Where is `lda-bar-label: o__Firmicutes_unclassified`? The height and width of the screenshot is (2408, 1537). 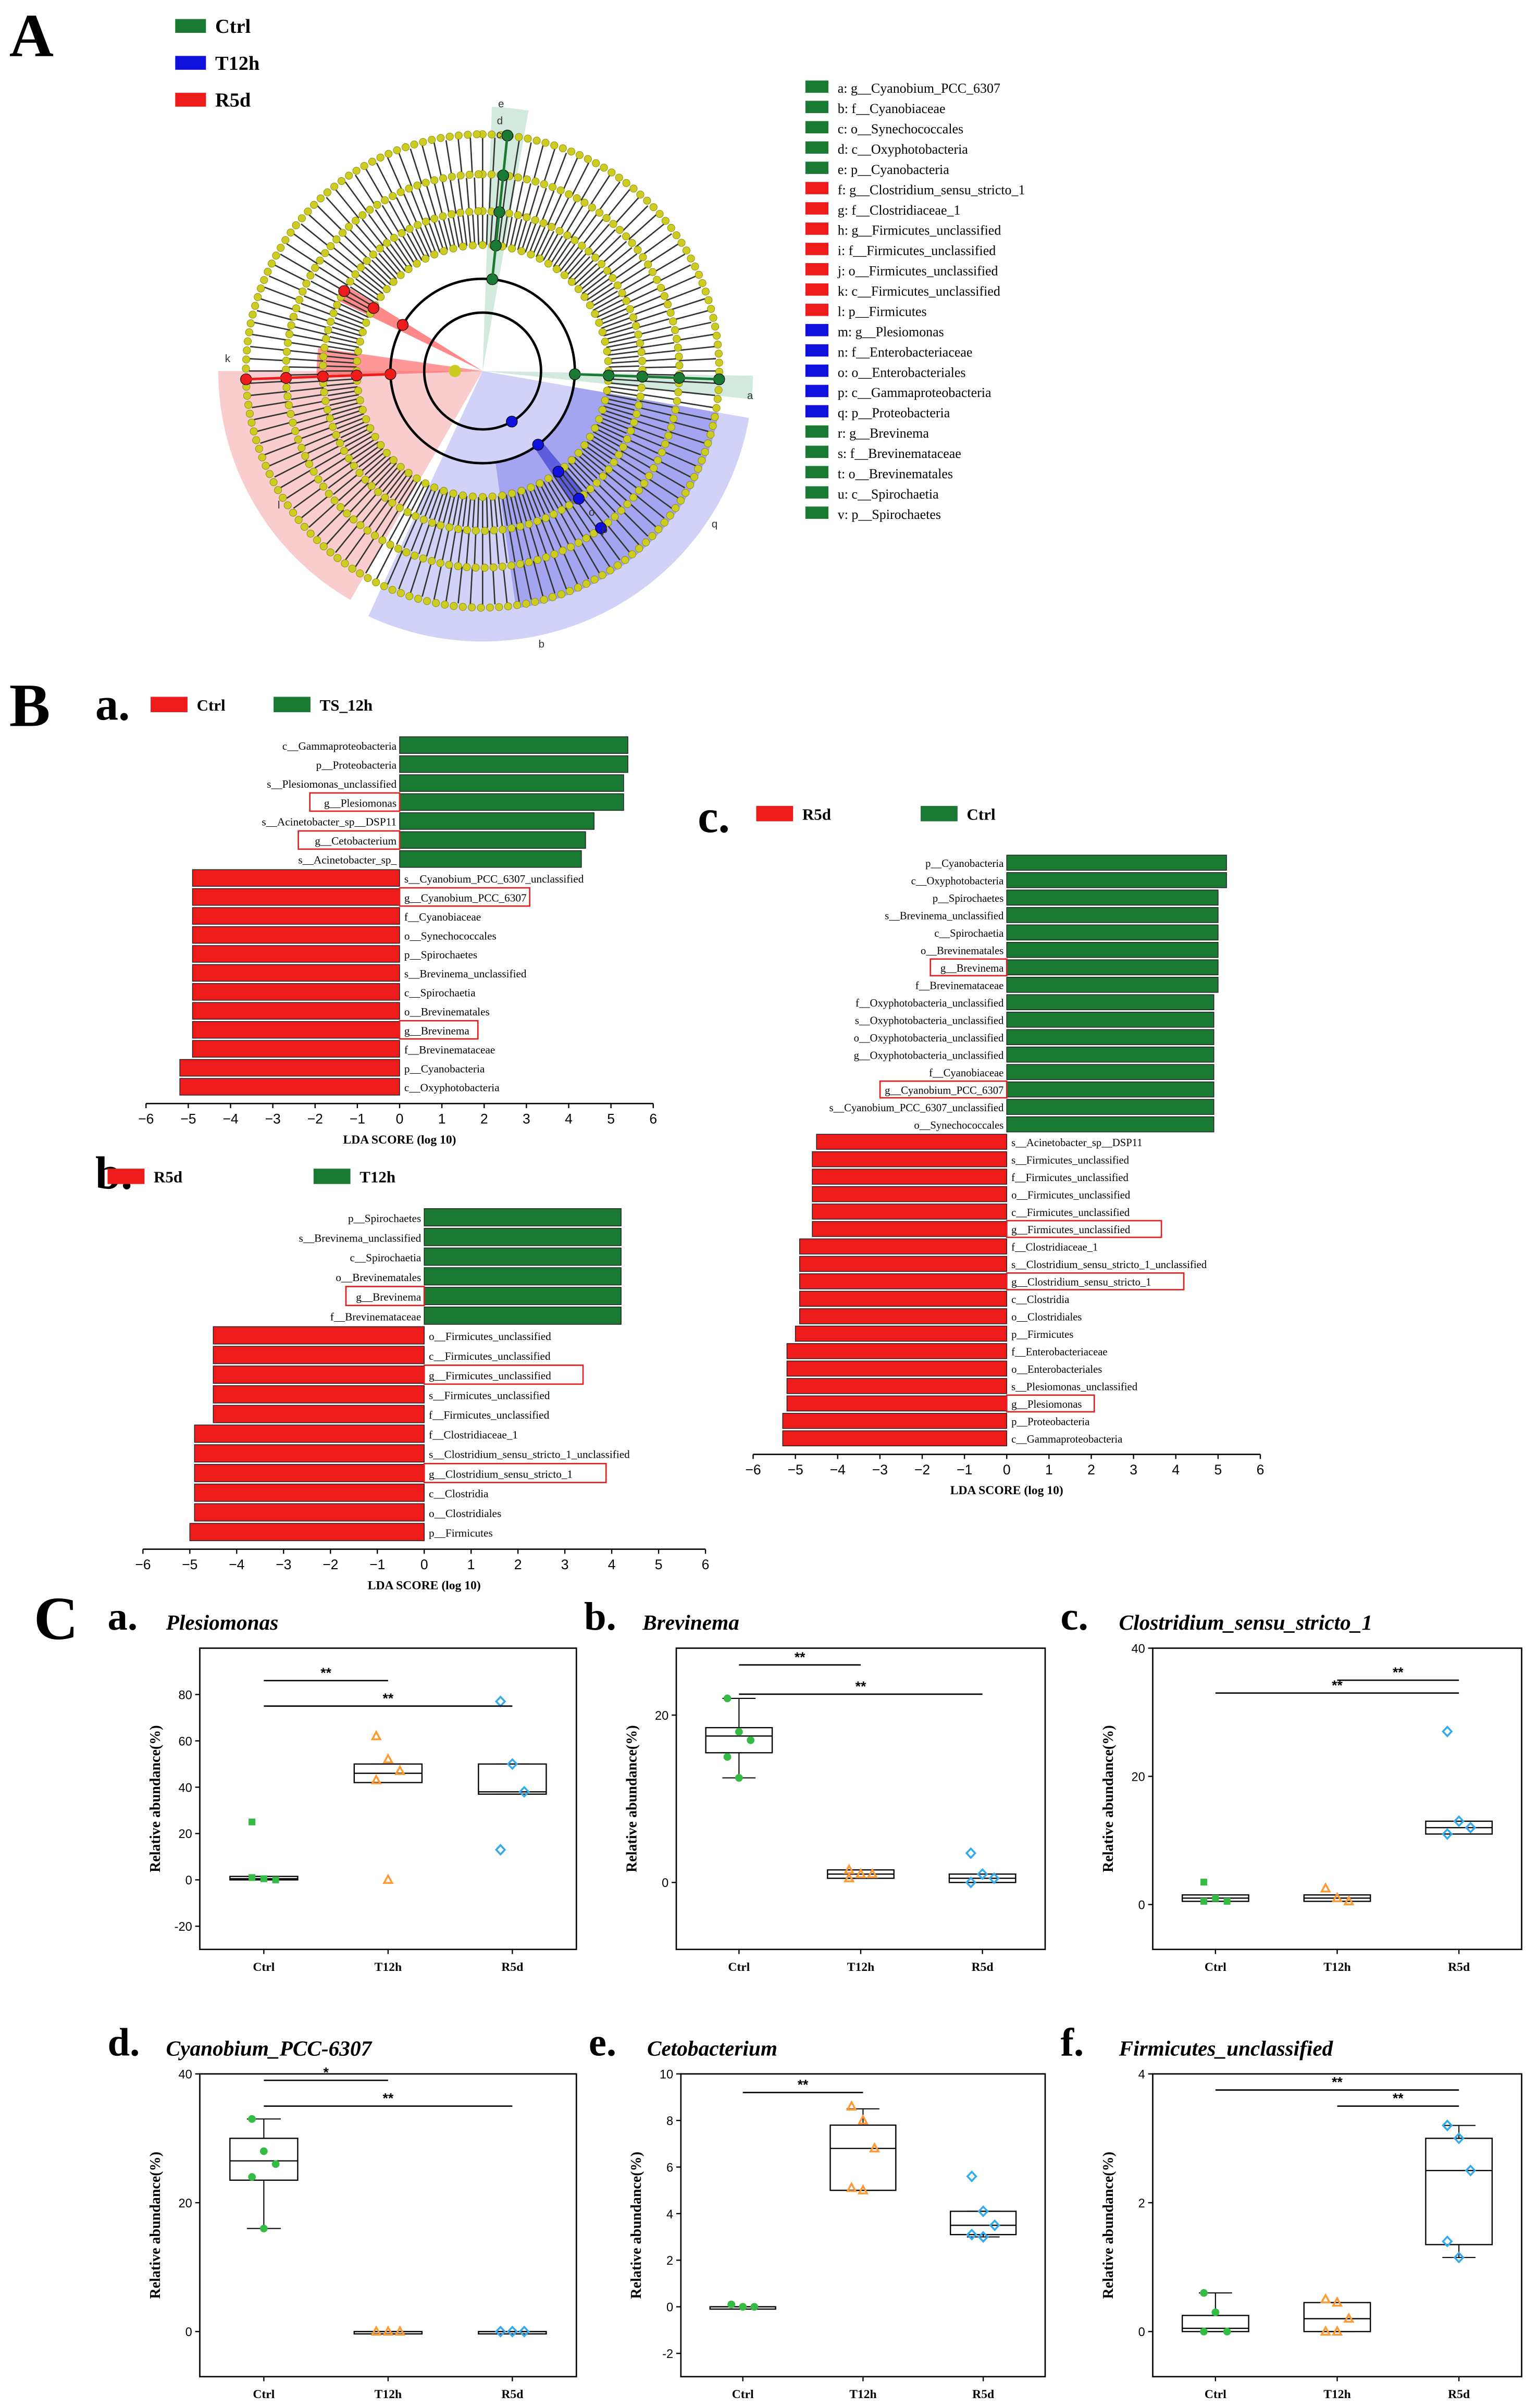 lda-bar-label: o__Firmicutes_unclassified is located at coordinates (1071, 1195).